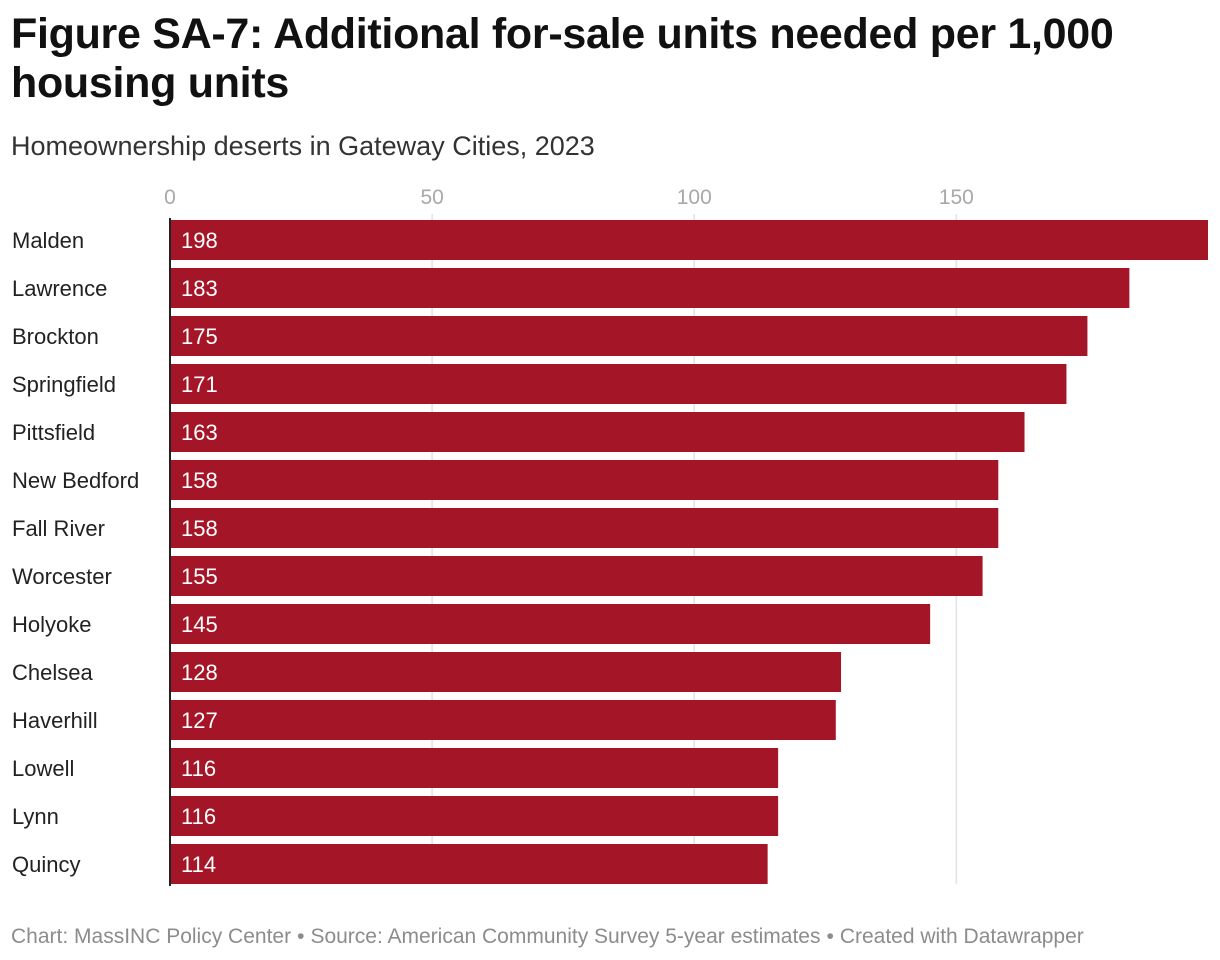  What do you see at coordinates (55, 336) in the screenshot?
I see `category-label: Brockton` at bounding box center [55, 336].